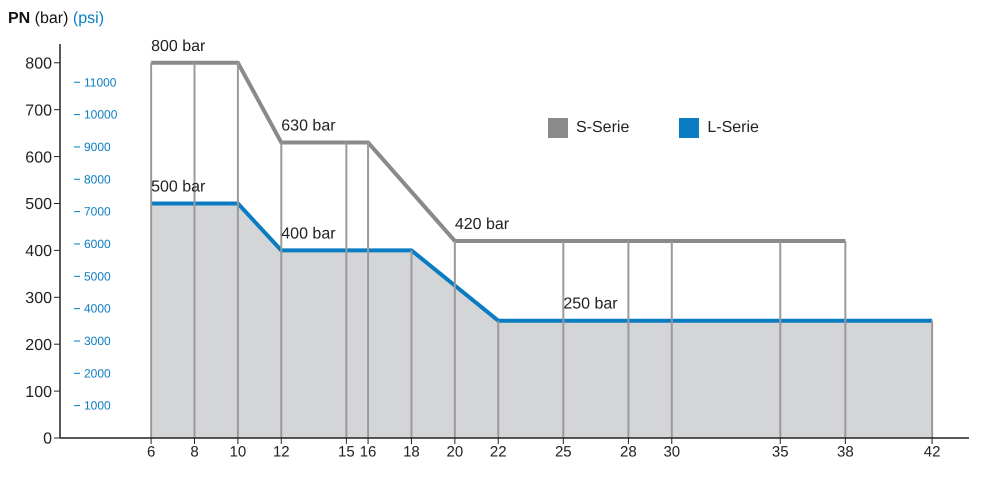  What do you see at coordinates (38, 18) in the screenshot?
I see `y-axis-title: PN (bar)` at bounding box center [38, 18].